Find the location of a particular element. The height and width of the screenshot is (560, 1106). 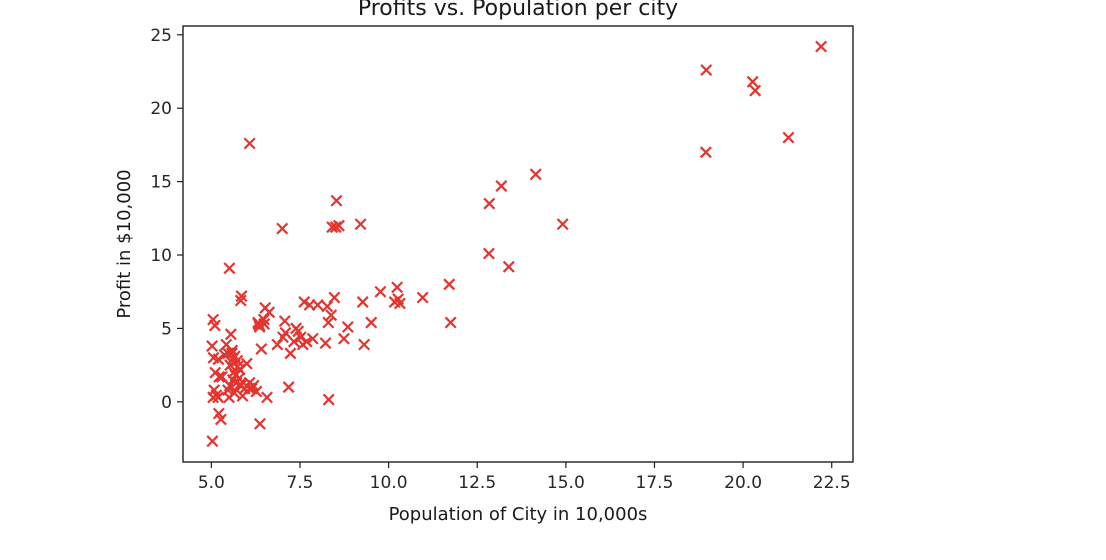

x-tick-label: 7.5 is located at coordinates (299, 483).